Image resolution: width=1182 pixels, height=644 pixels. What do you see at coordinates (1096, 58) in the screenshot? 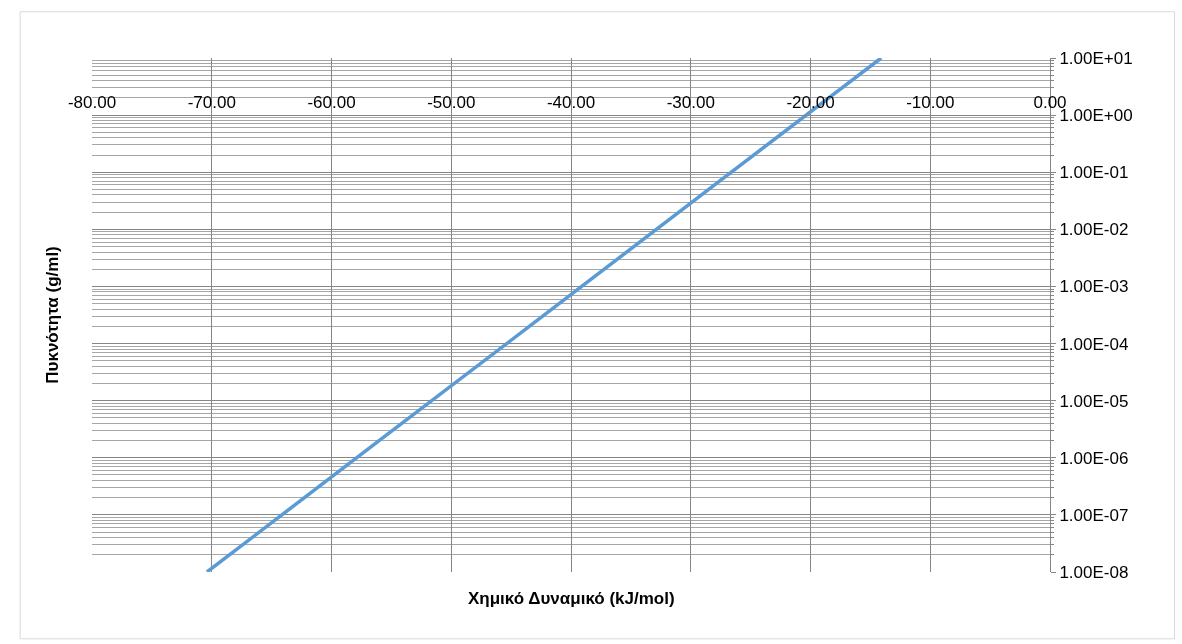
I see `y-tick-label: 1.00E+01` at bounding box center [1096, 58].